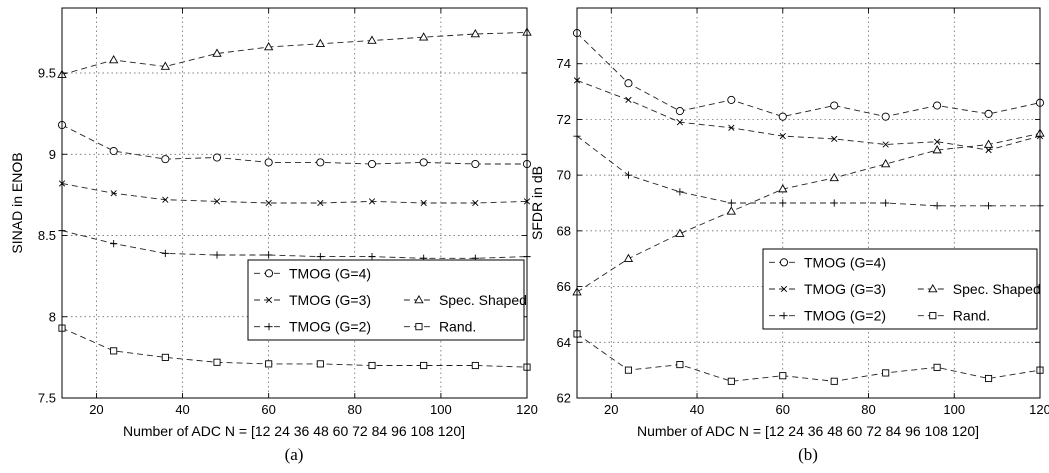 The width and height of the screenshot is (1049, 473). What do you see at coordinates (845, 316) in the screenshot?
I see `panel-b-legend-label: TMOG (G=2)` at bounding box center [845, 316].